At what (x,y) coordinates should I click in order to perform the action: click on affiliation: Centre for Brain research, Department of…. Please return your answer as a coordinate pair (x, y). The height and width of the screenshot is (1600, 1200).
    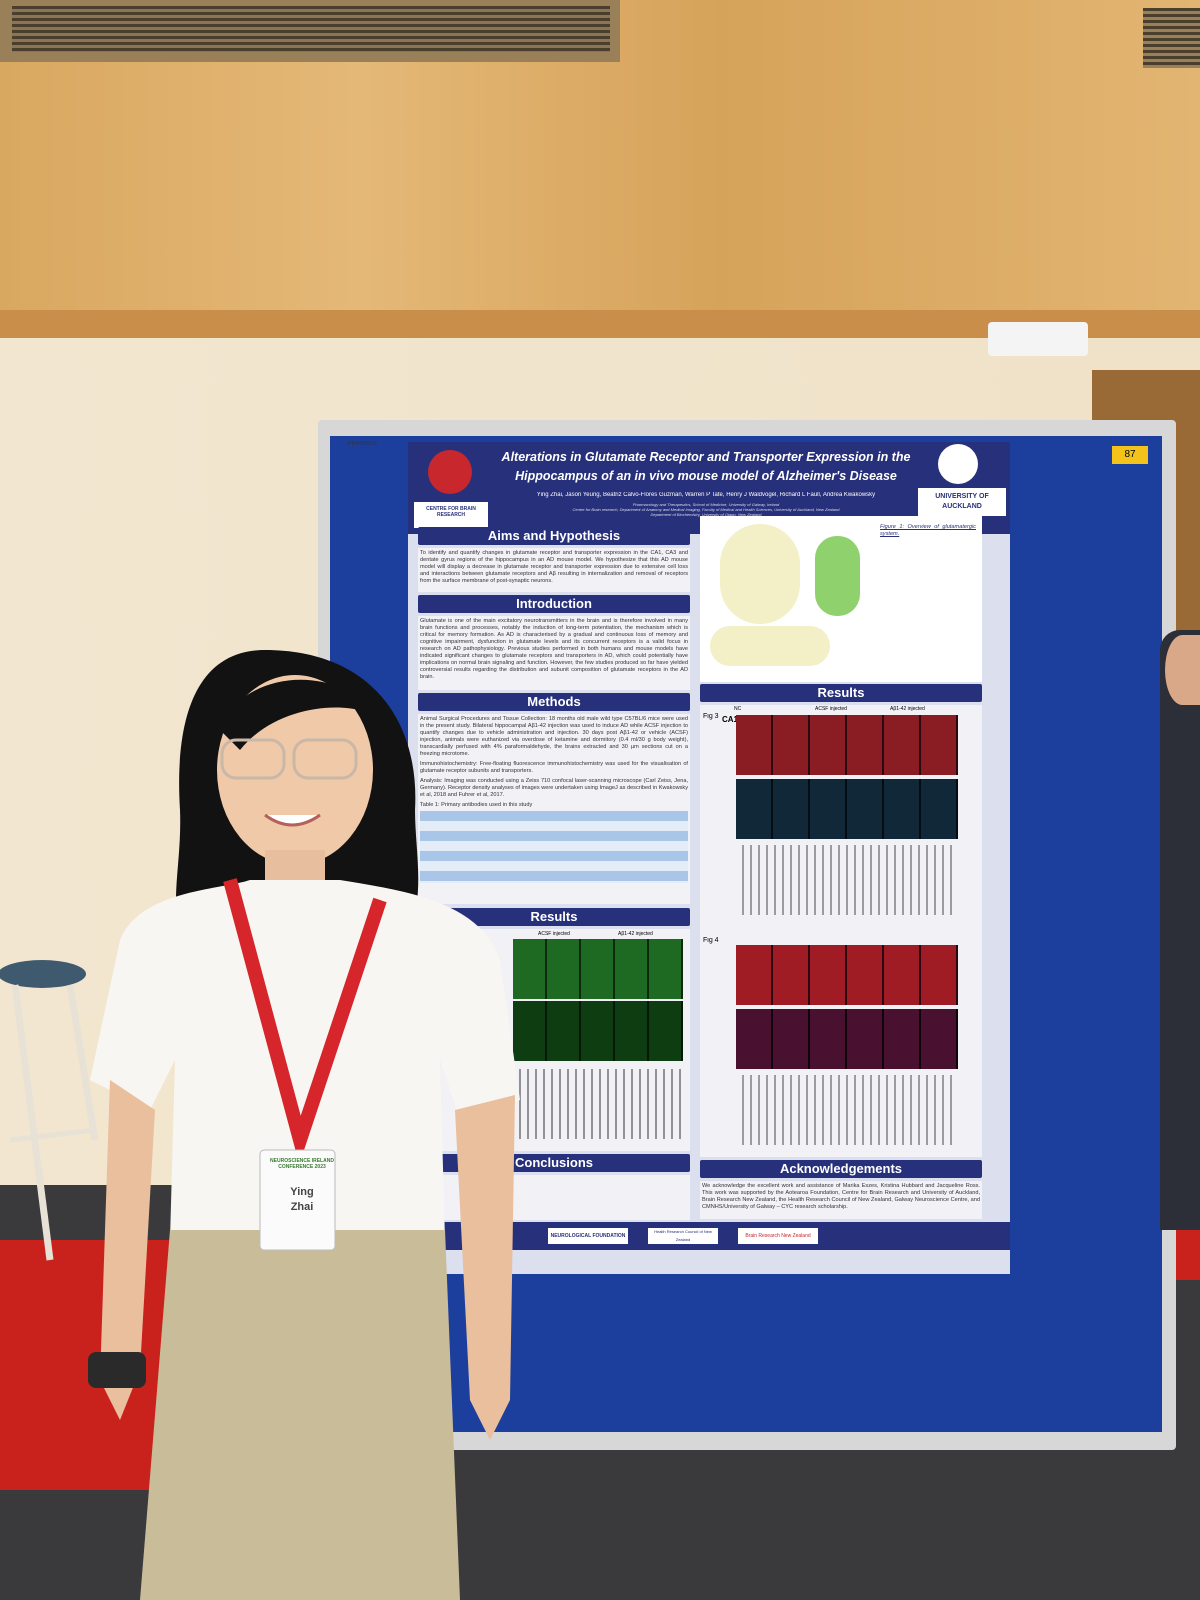
    Looking at the image, I should click on (706, 509).